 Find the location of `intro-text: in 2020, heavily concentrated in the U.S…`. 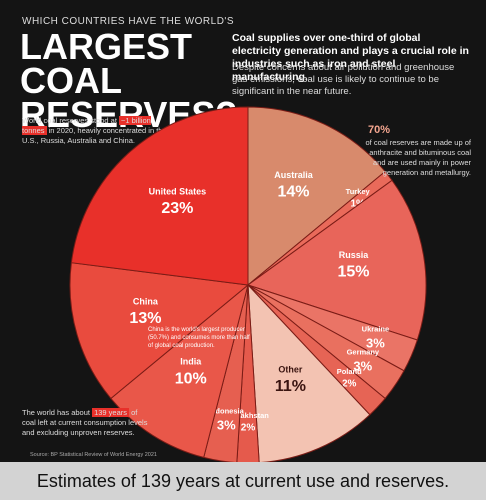

intro-text: in 2020, heavily concentrated in the U.S… is located at coordinates (94, 135).